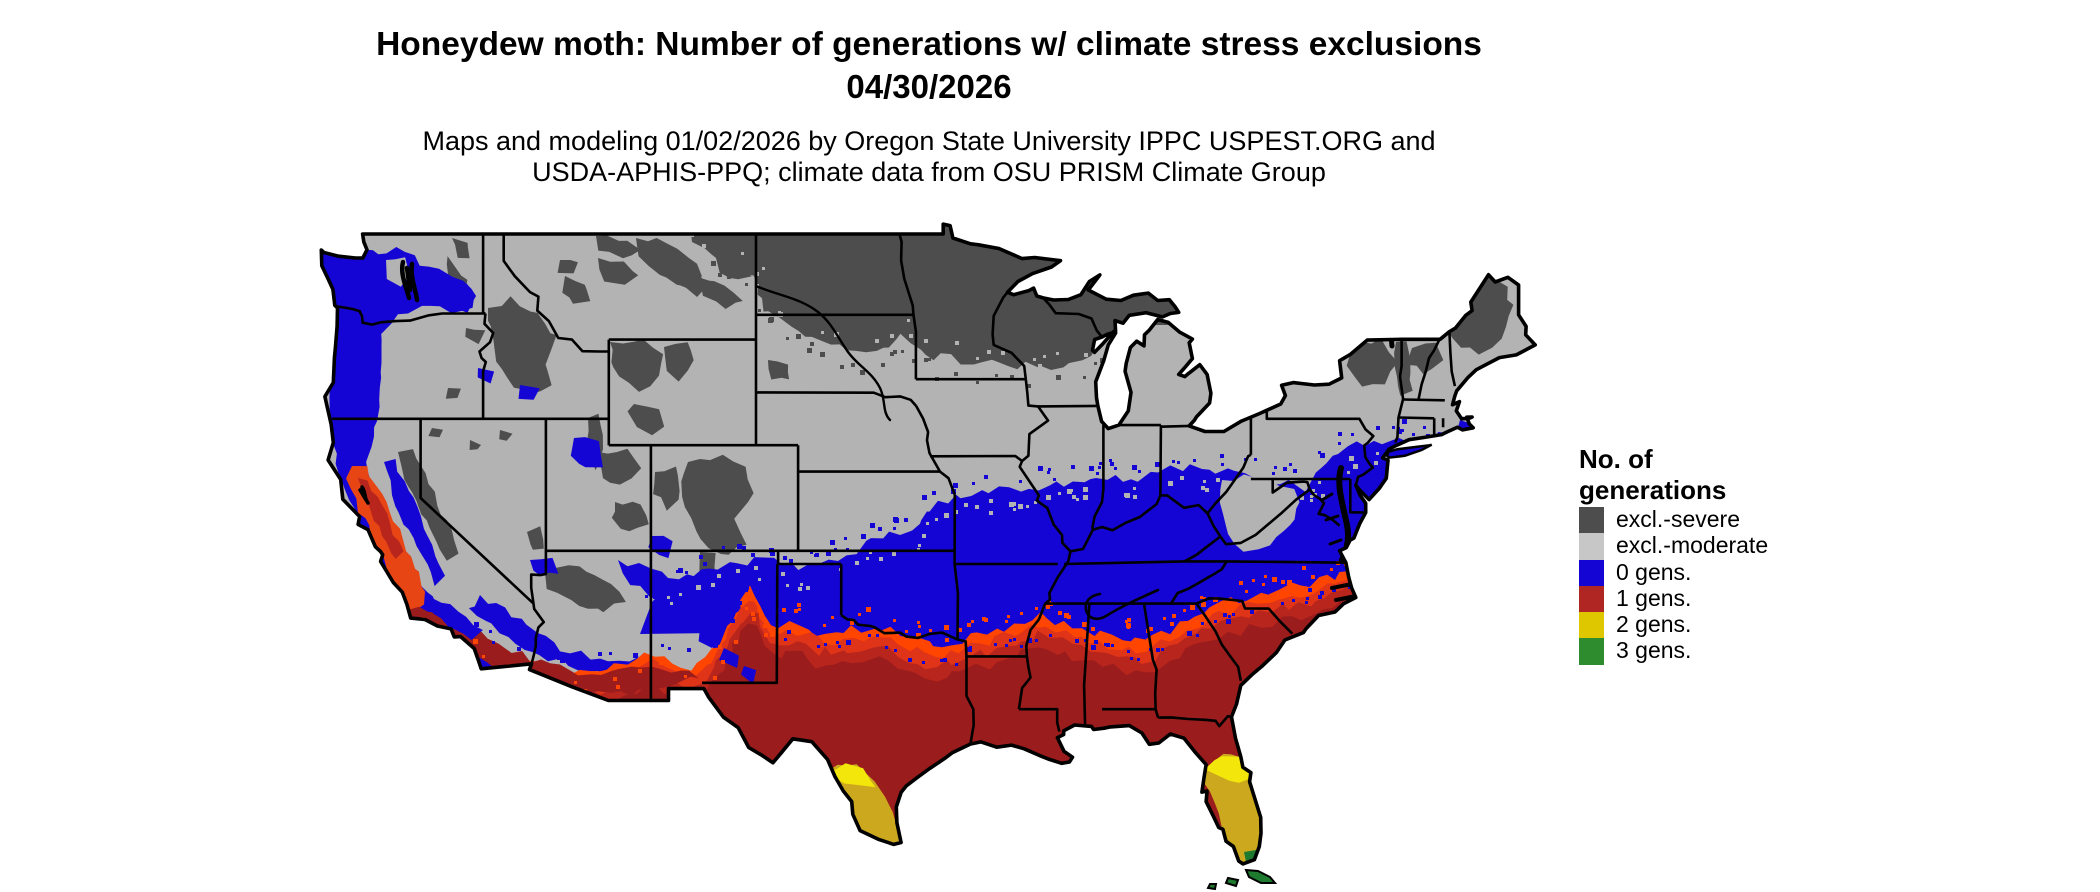 The height and width of the screenshot is (892, 2100). Describe the element at coordinates (928, 86) in the screenshot. I see `svg-text: 04/30/2026` at that location.